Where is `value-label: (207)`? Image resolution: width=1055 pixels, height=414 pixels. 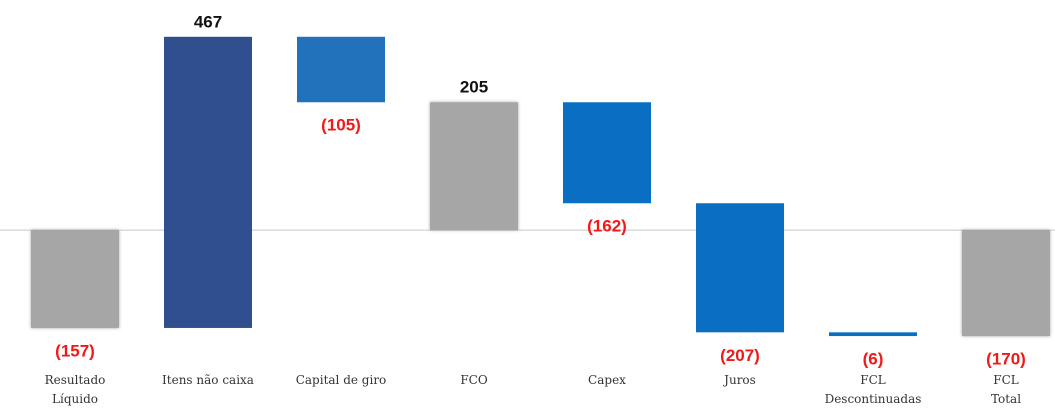
value-label: (207) is located at coordinates (740, 355).